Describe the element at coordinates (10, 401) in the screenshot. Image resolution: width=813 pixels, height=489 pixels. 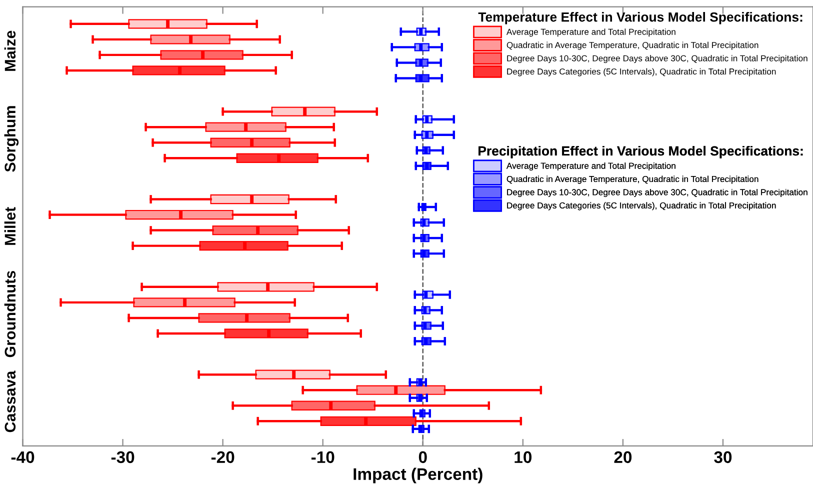
I see `y-tick-label: Cassava` at that location.